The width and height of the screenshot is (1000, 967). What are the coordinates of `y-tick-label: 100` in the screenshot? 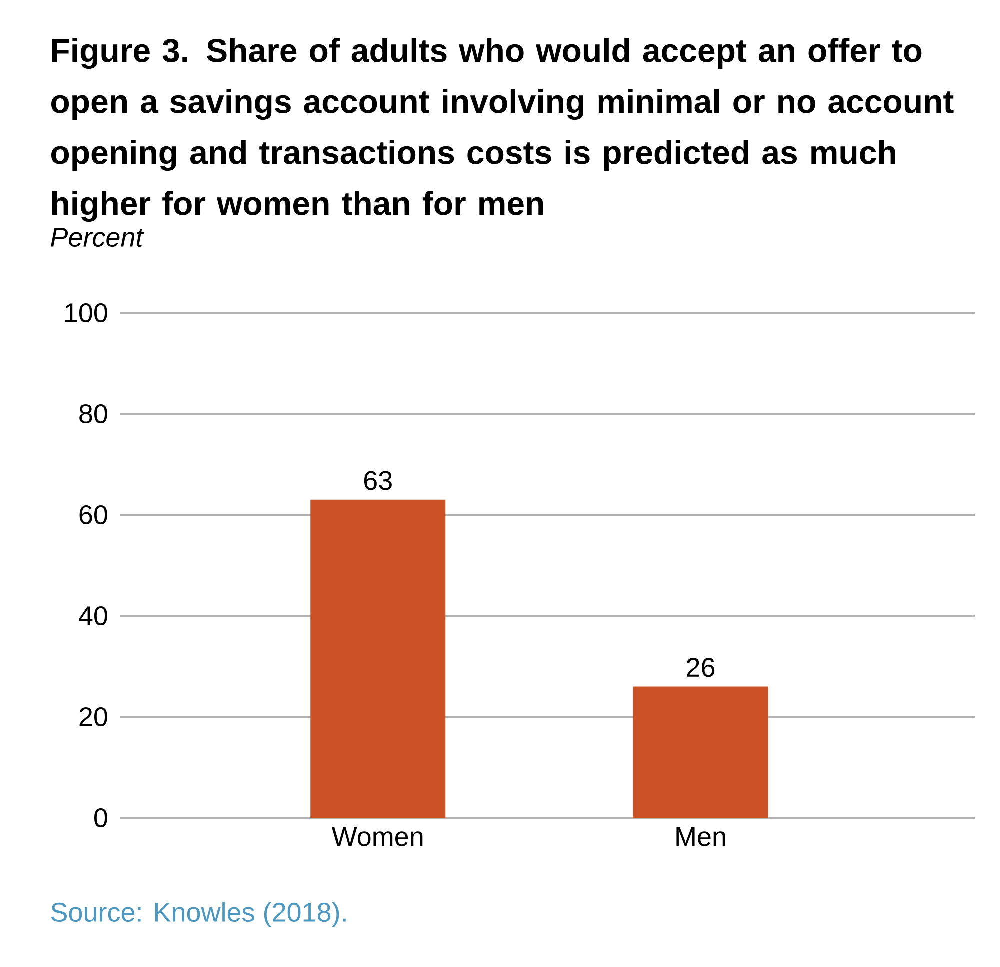 It's located at (86, 313).